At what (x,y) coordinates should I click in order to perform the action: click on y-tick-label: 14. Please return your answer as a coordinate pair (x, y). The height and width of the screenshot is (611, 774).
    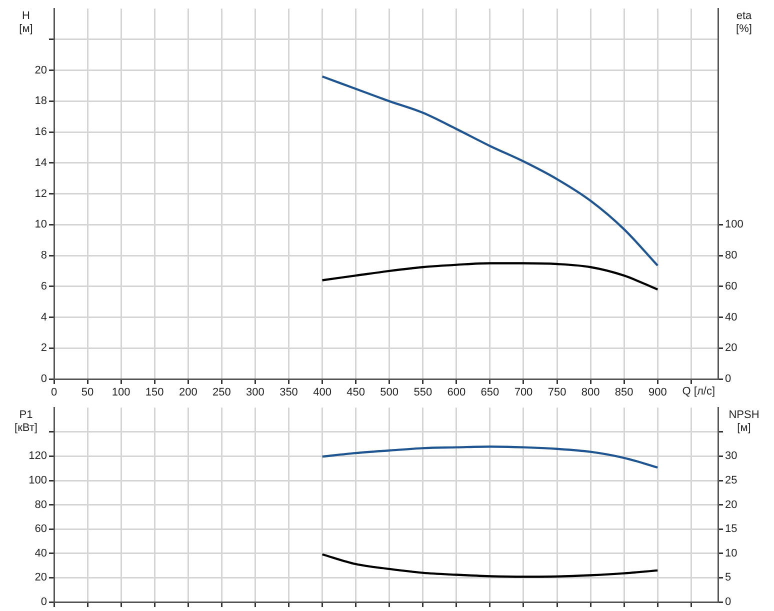
    Looking at the image, I should click on (40, 162).